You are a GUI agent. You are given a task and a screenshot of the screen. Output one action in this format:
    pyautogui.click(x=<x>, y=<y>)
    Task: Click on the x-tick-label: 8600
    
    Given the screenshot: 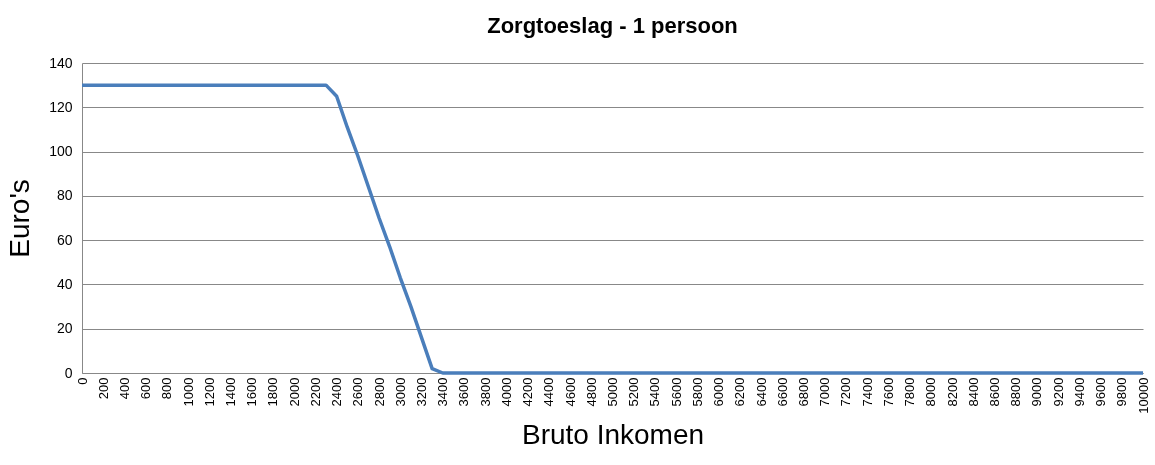 What is the action you would take?
    pyautogui.click(x=994, y=392)
    